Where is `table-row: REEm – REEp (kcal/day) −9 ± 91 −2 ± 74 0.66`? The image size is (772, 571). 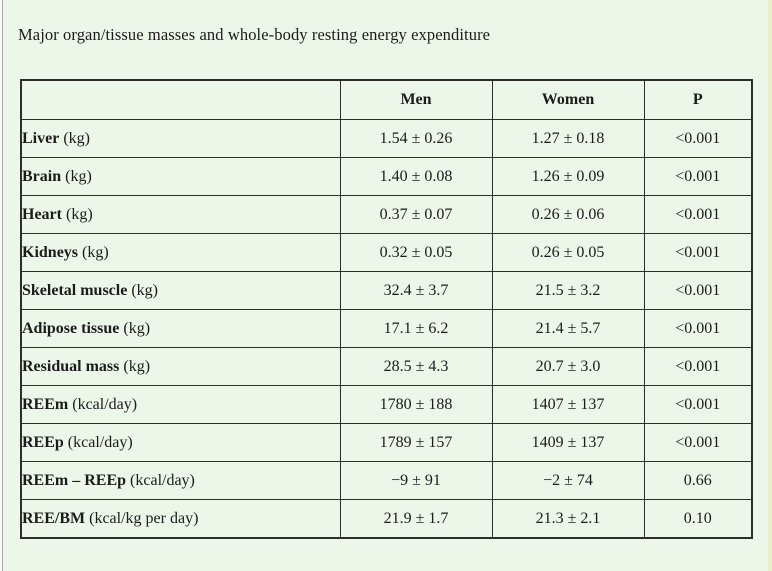 table-row: REEm – REEp (kcal/day) −9 ± 91 −2 ± 74 0.66 is located at coordinates (386, 480).